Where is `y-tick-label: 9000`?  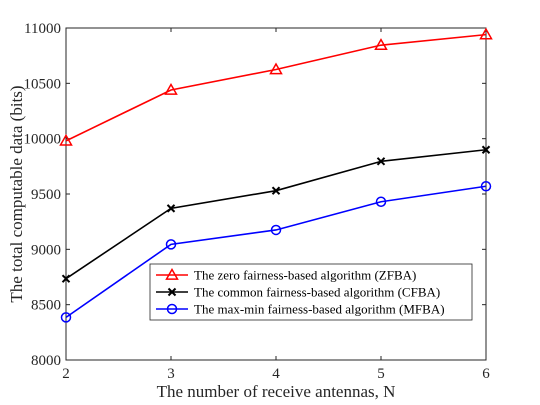 y-tick-label: 9000 is located at coordinates (46, 250).